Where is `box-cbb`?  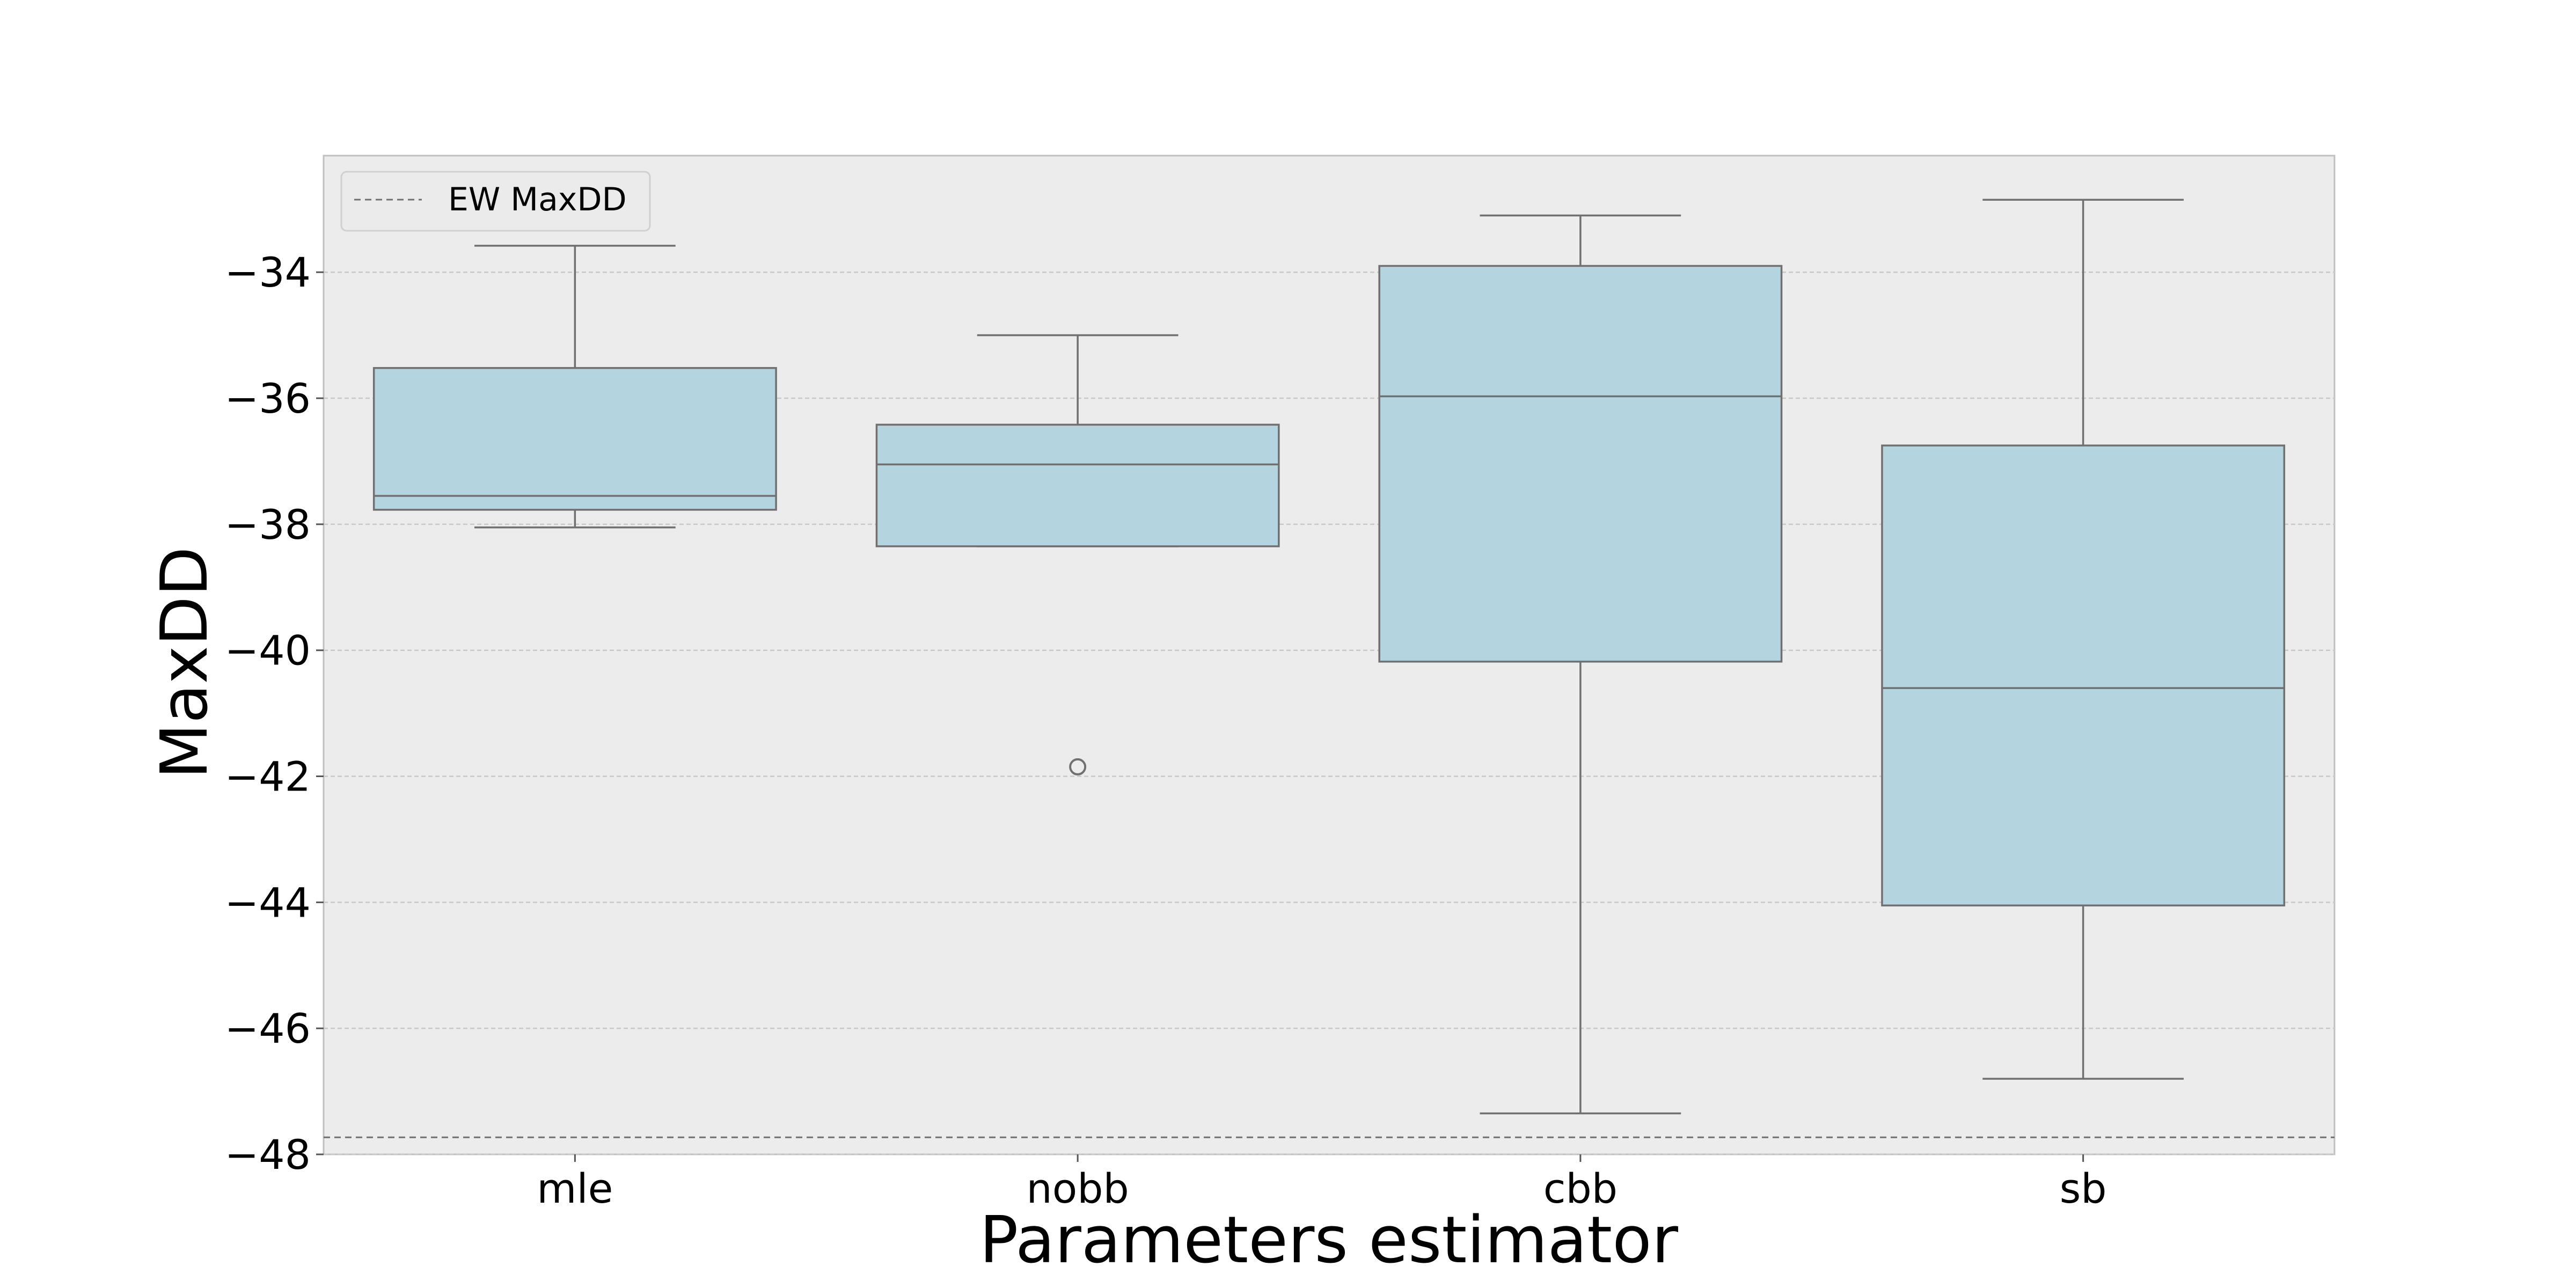
box-cbb is located at coordinates (1580, 664).